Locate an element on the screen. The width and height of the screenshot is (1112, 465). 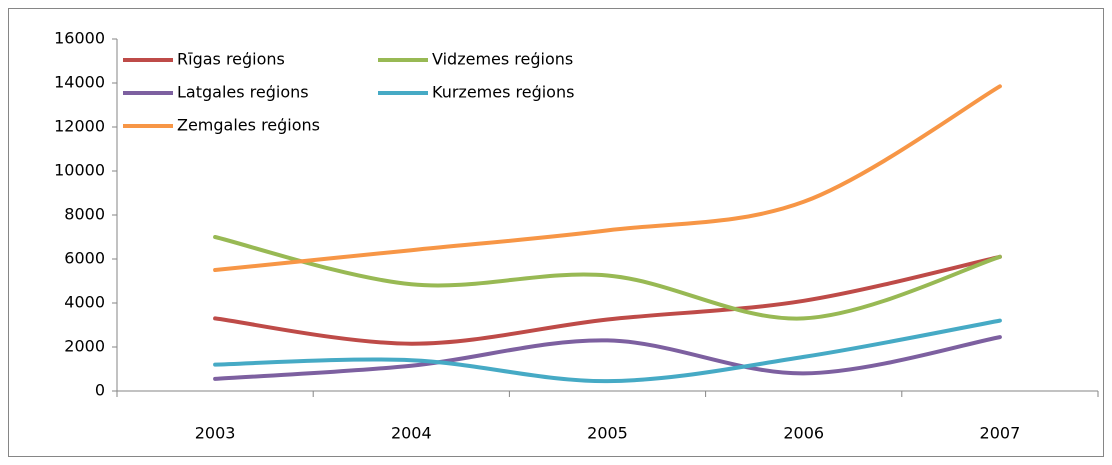
y-tick-label: 16000 is located at coordinates (79, 38).